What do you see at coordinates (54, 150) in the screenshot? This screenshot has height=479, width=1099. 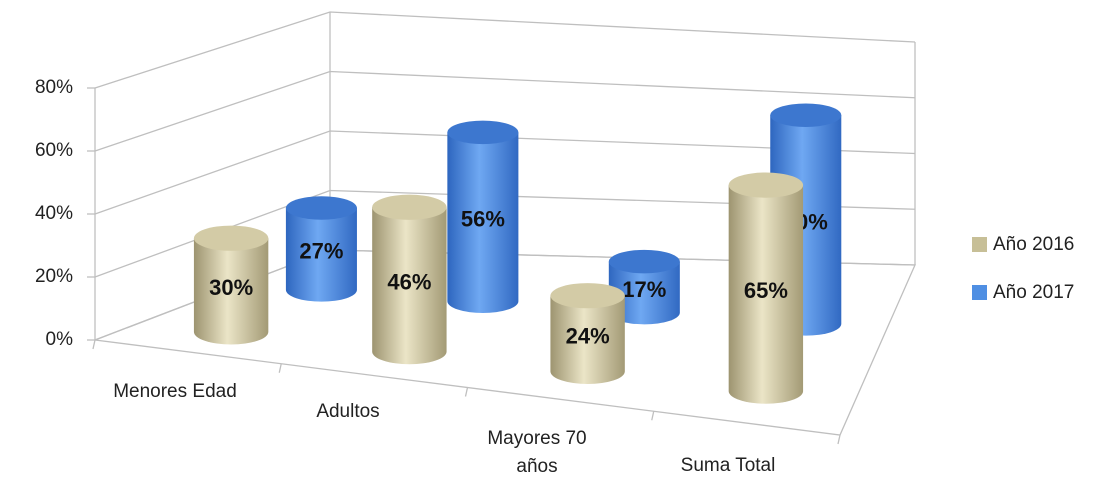 I see `y-tick-label: 60%` at bounding box center [54, 150].